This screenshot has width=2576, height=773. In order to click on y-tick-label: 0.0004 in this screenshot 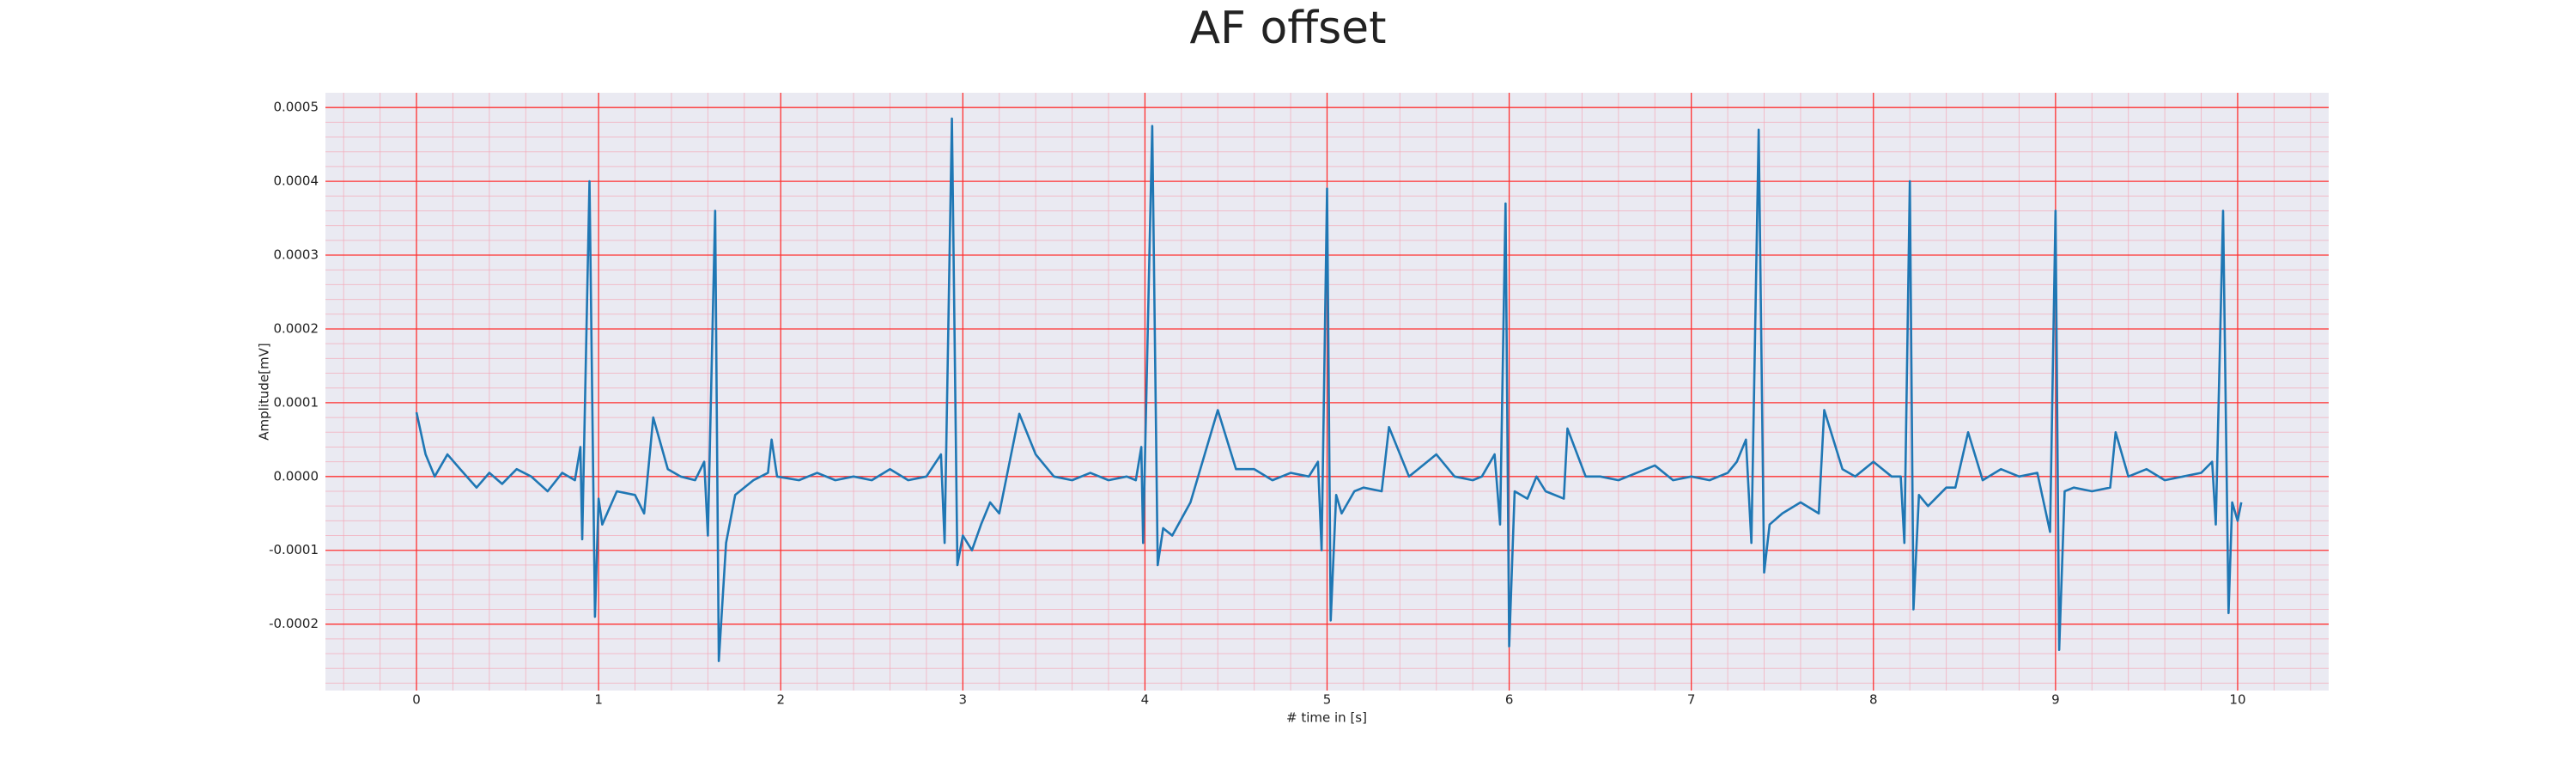, I will do `click(296, 181)`.